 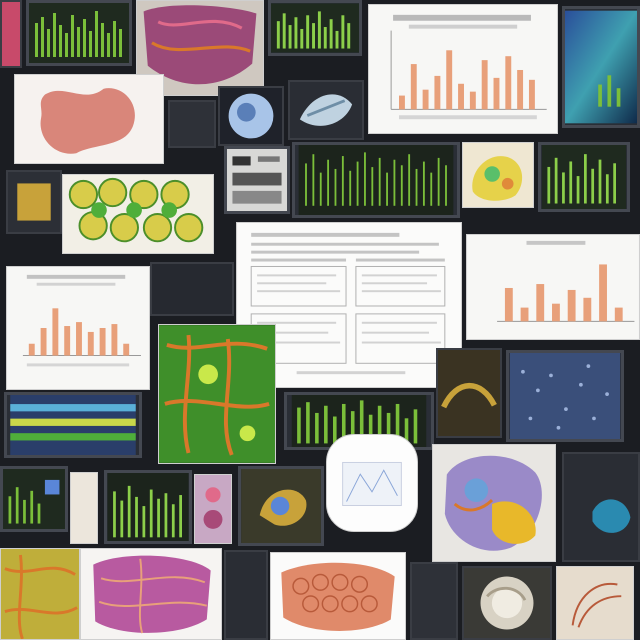 I want to click on sketch-graphic, so click(x=596, y=605).